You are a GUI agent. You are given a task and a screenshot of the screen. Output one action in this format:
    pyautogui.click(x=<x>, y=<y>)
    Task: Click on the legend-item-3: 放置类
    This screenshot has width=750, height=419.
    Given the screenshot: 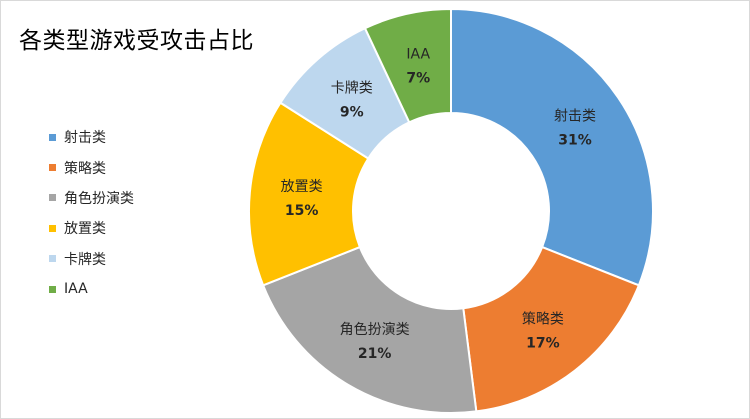 What is the action you would take?
    pyautogui.click(x=119, y=228)
    